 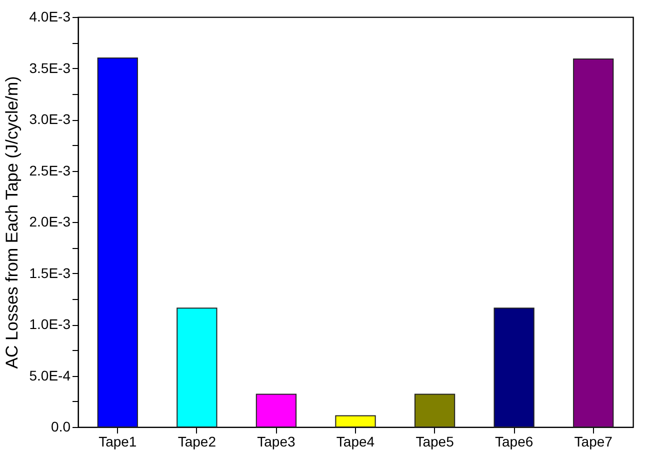 I want to click on x-tick-label: Tape4, so click(x=355, y=442).